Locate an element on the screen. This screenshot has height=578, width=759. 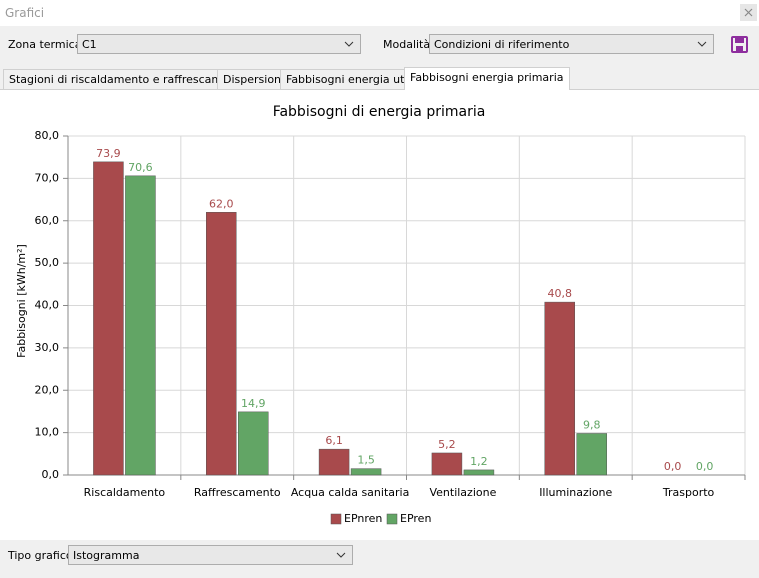
value-label: 40,8 is located at coordinates (560, 293).